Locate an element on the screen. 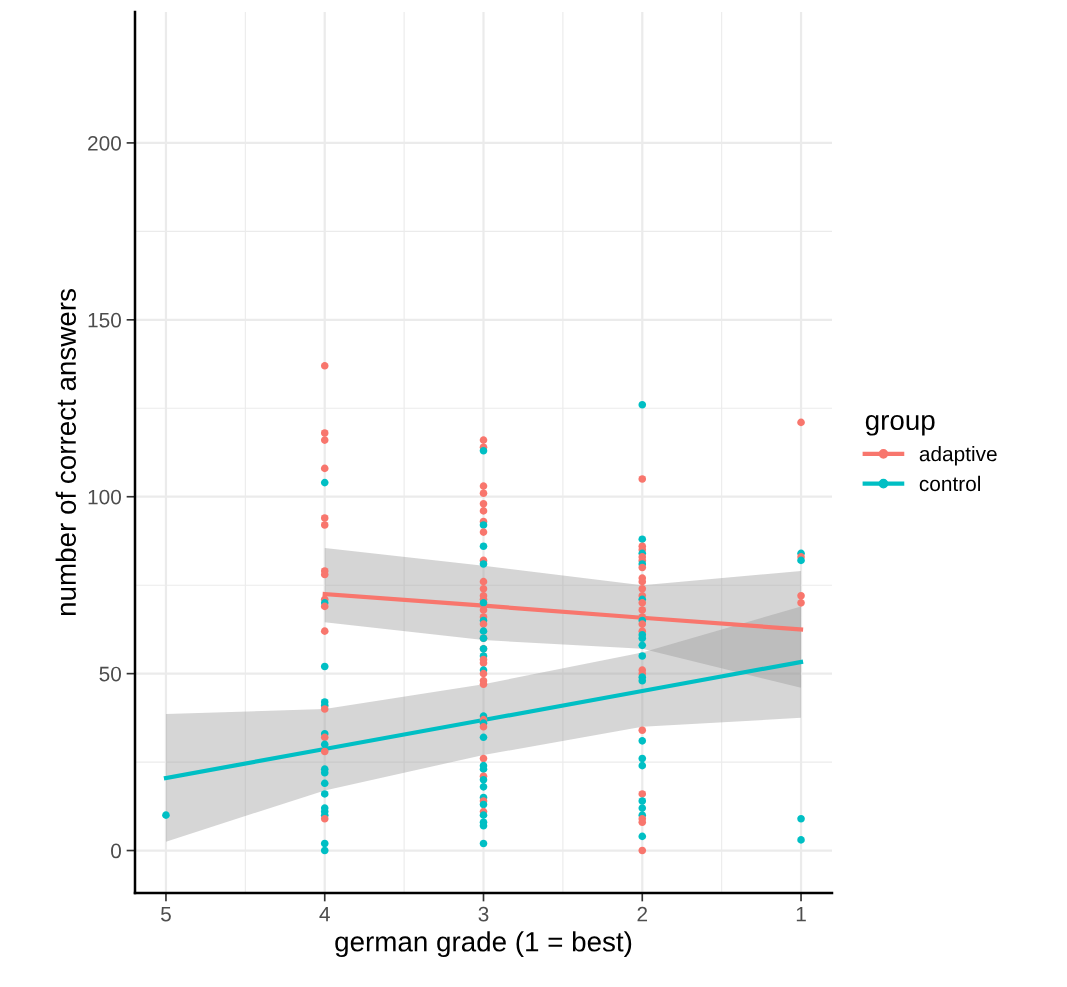 The image size is (1067, 987). legend-label: control is located at coordinates (949, 483).